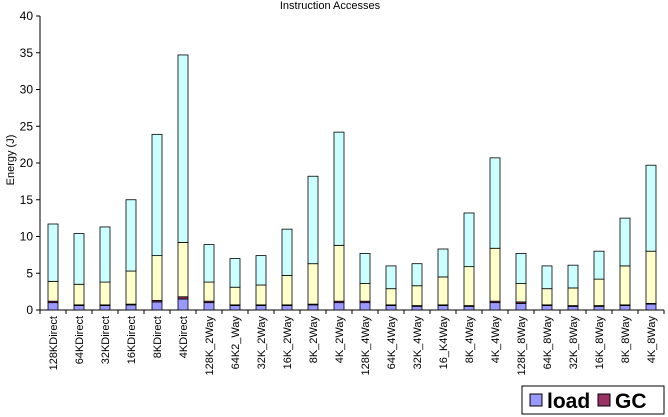 The width and height of the screenshot is (668, 417). I want to click on x-tick-label: 32K_2Way, so click(262, 343).